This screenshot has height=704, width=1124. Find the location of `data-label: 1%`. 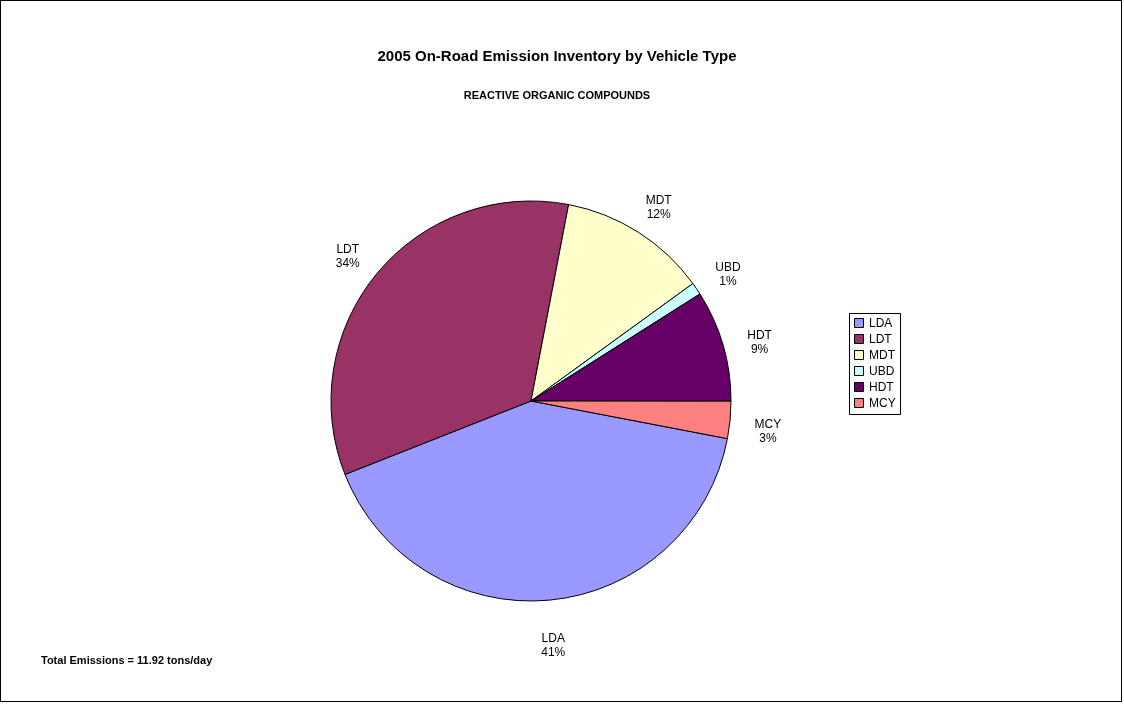

data-label: 1% is located at coordinates (728, 281).